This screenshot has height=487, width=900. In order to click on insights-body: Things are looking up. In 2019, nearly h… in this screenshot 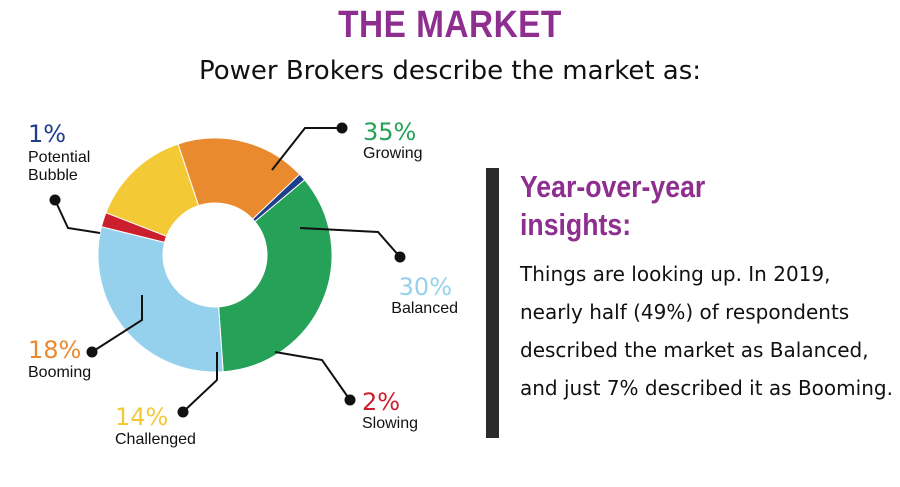, I will do `click(706, 331)`.